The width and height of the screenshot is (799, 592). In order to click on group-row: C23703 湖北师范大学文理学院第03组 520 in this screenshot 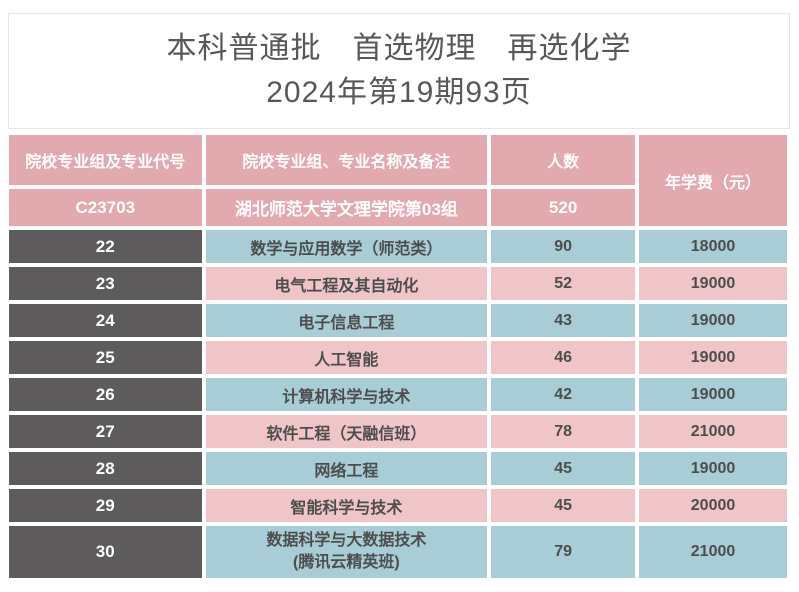, I will do `click(398, 207)`.